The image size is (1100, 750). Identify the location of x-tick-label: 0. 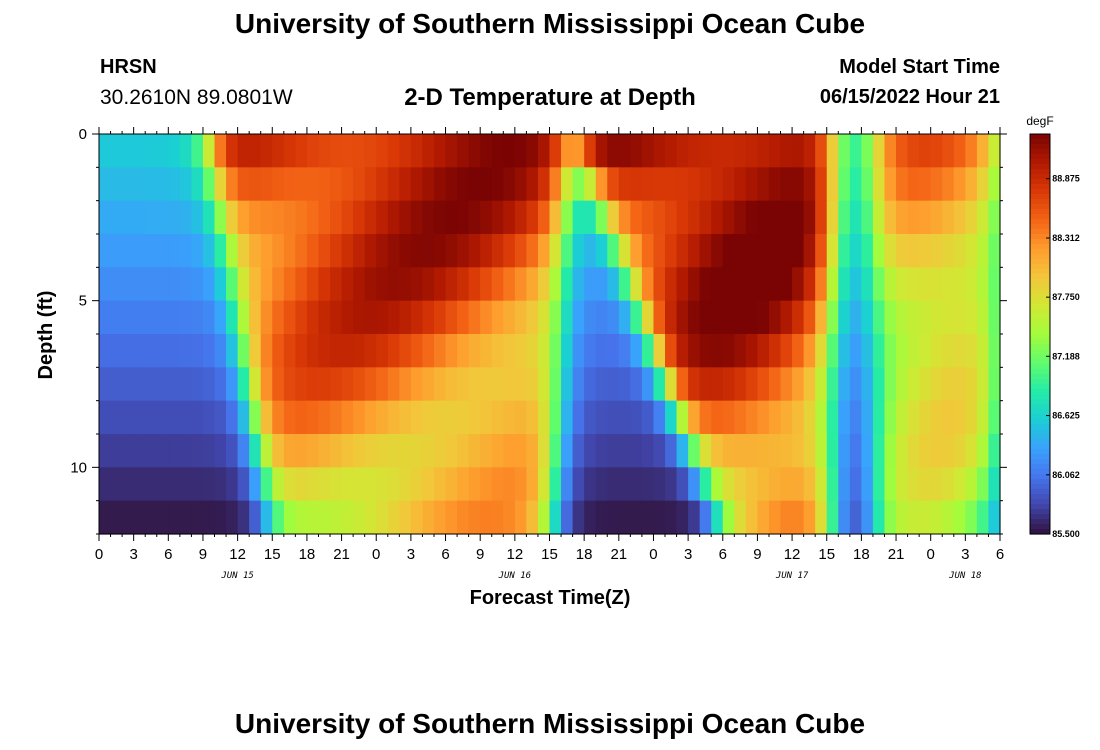
(931, 554).